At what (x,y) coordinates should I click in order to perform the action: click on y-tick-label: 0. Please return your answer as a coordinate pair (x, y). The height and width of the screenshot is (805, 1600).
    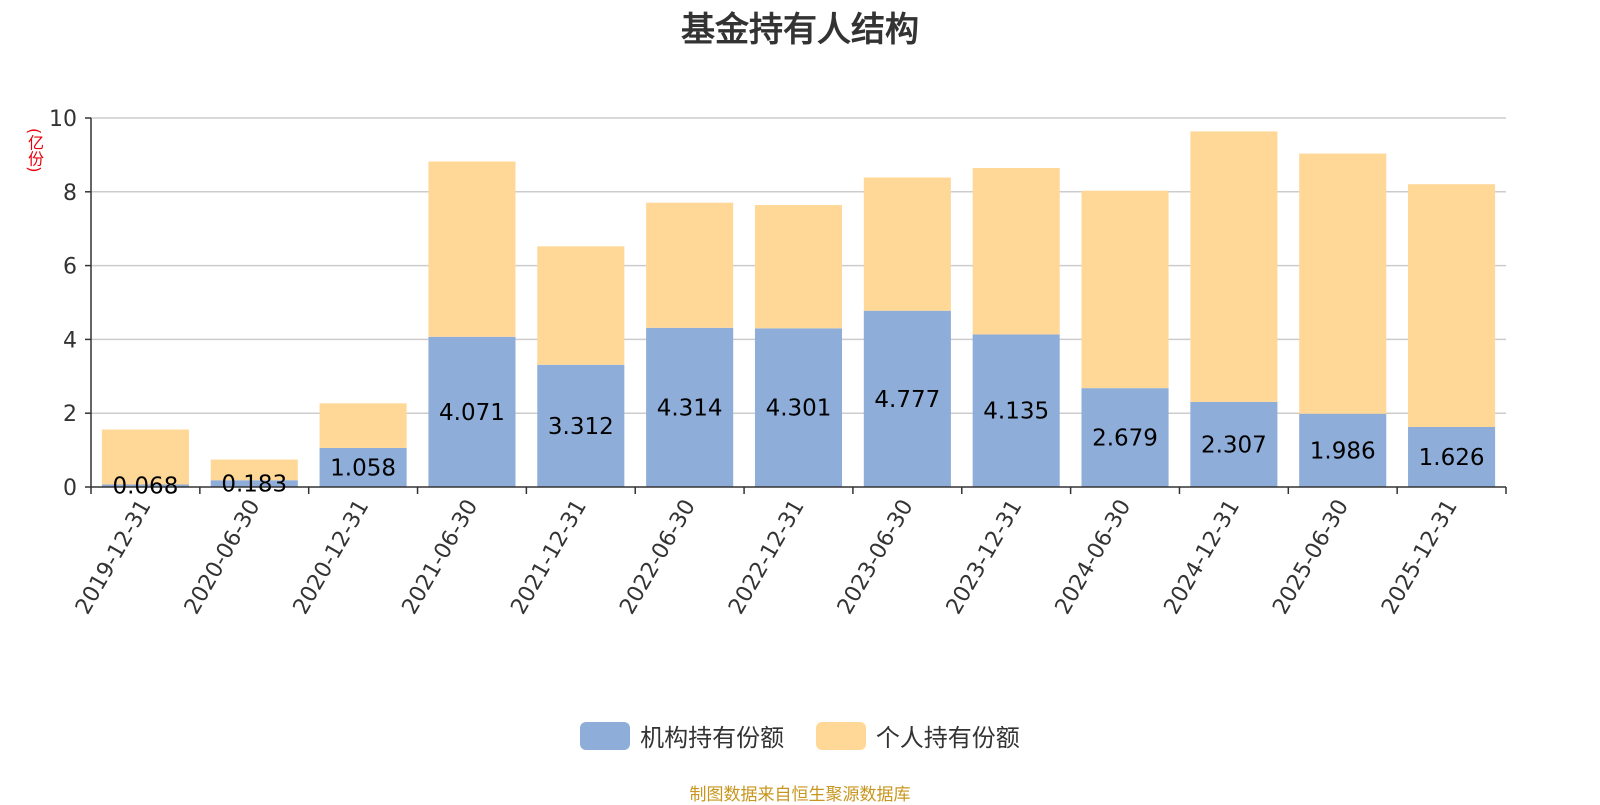
    Looking at the image, I should click on (70, 488).